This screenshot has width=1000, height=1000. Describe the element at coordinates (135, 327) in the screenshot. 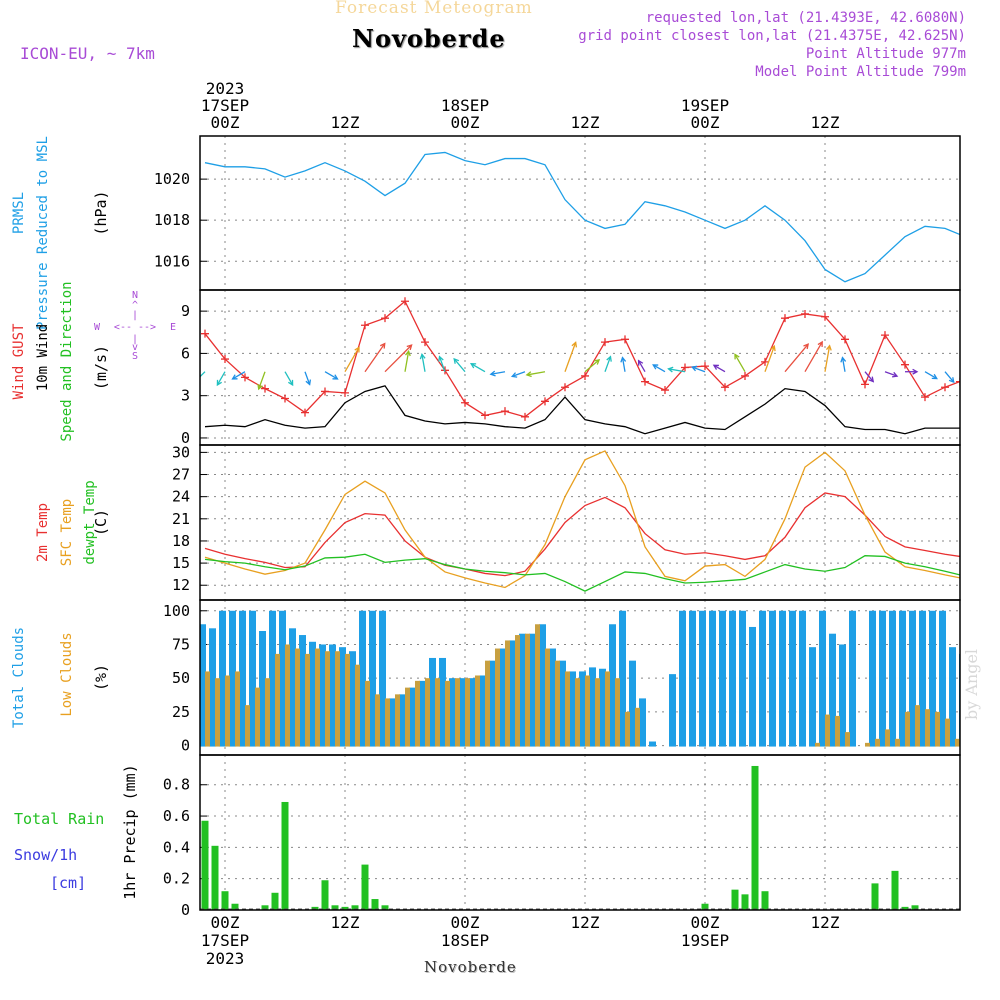

I see `compass-arrows: <-- -->` at that location.